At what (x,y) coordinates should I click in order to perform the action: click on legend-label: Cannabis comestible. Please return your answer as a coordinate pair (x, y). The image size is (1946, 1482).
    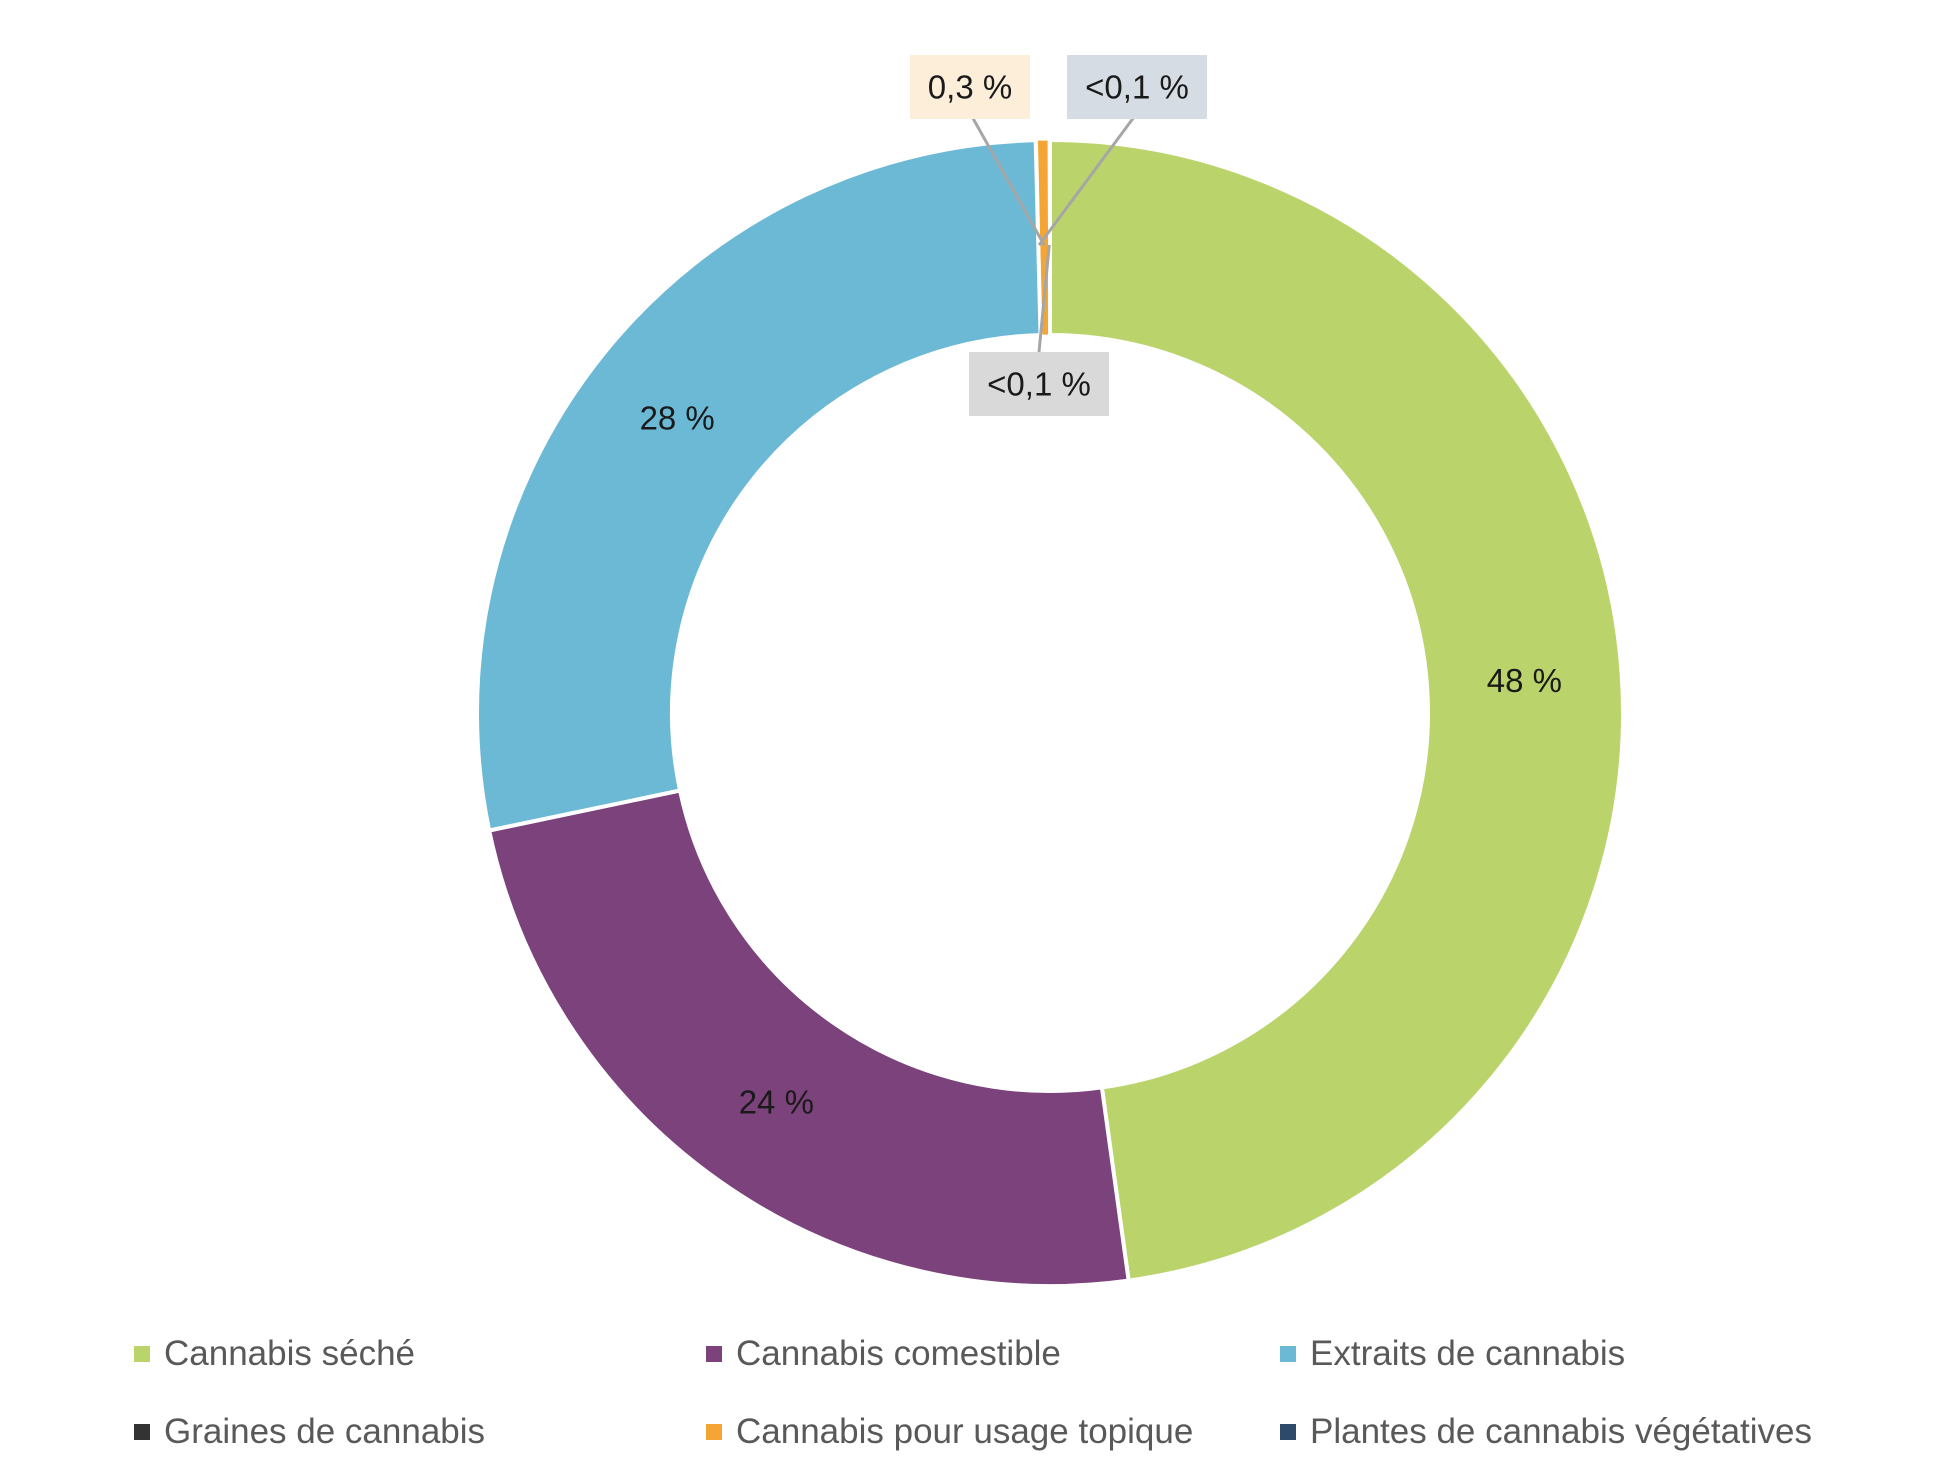
    Looking at the image, I should click on (898, 1353).